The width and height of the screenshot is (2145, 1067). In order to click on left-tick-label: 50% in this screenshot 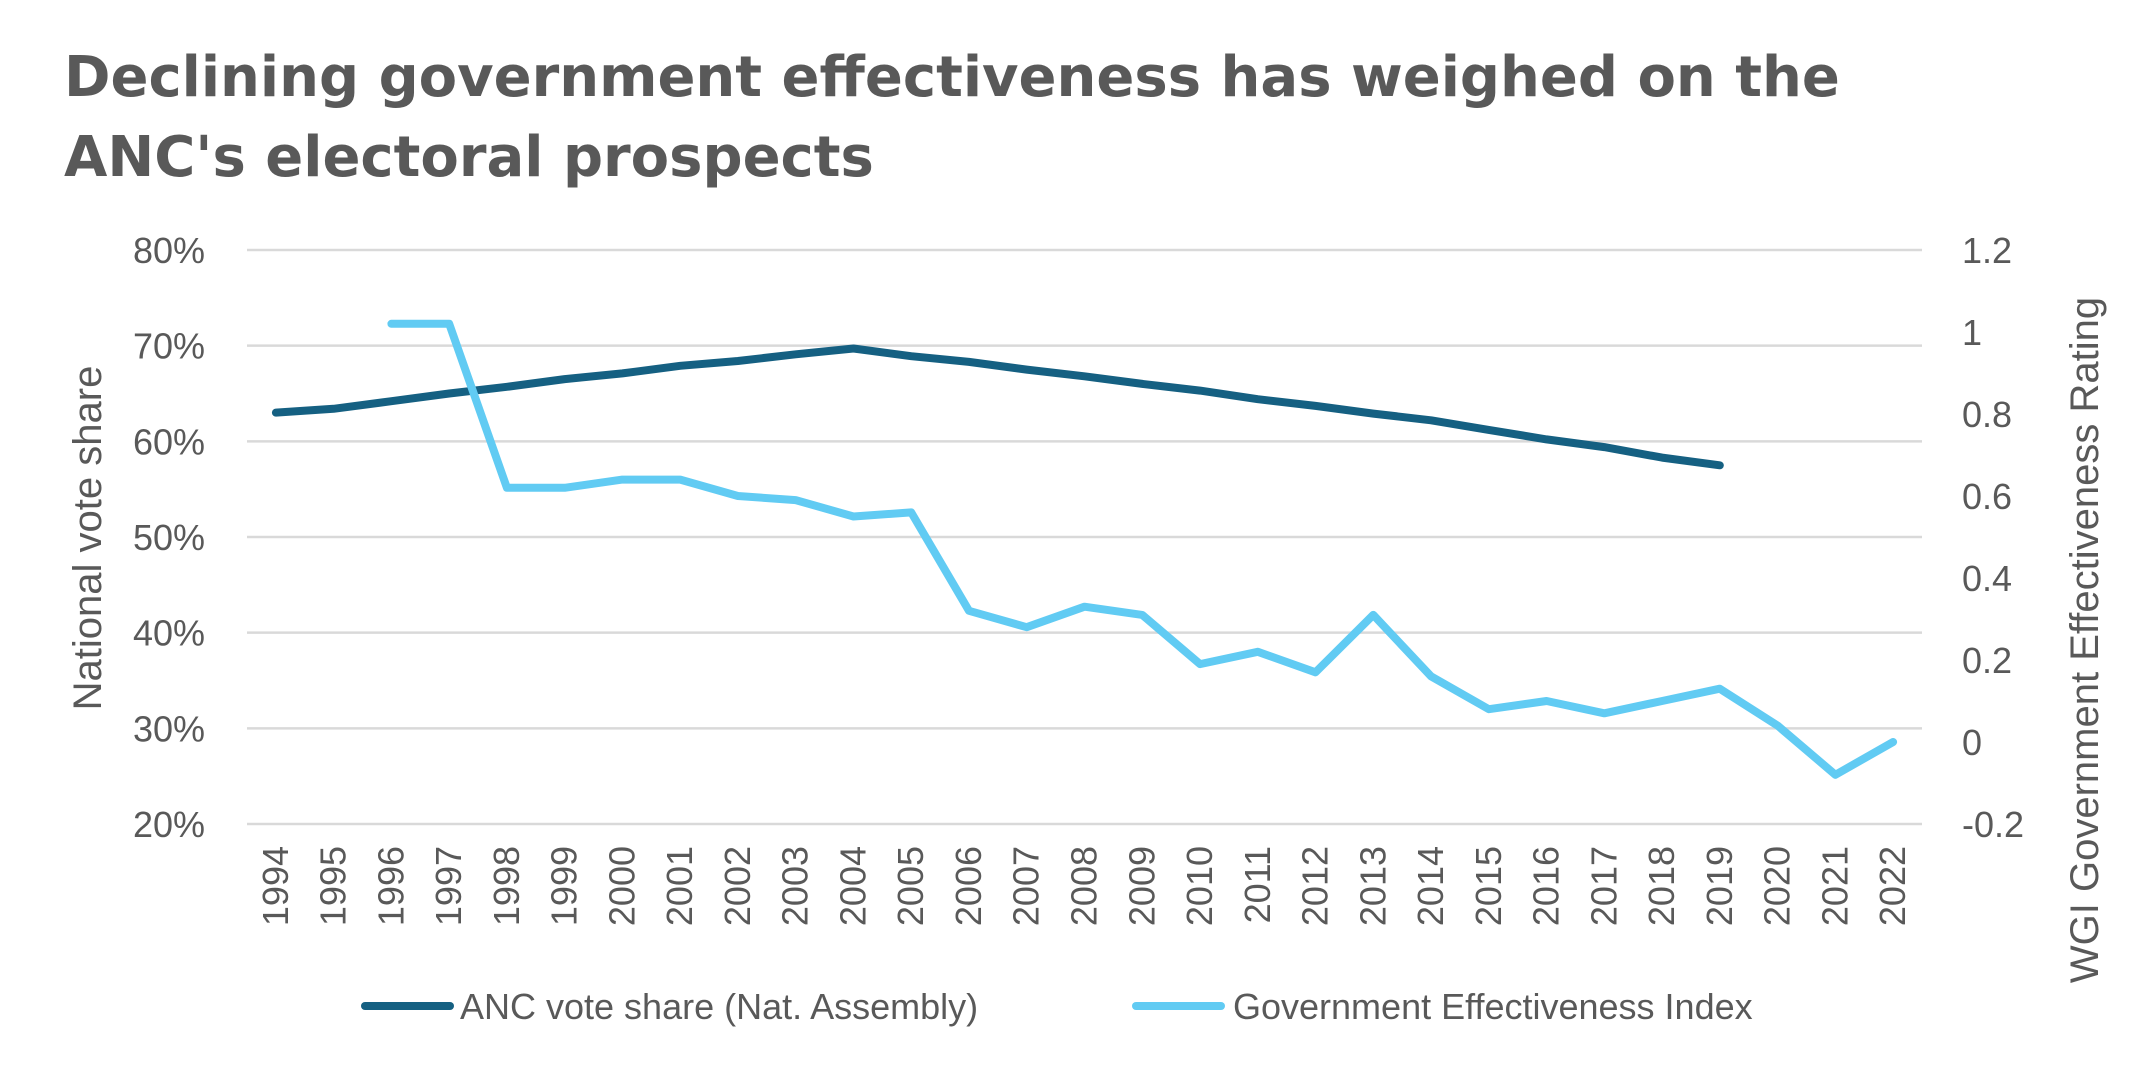, I will do `click(169, 537)`.